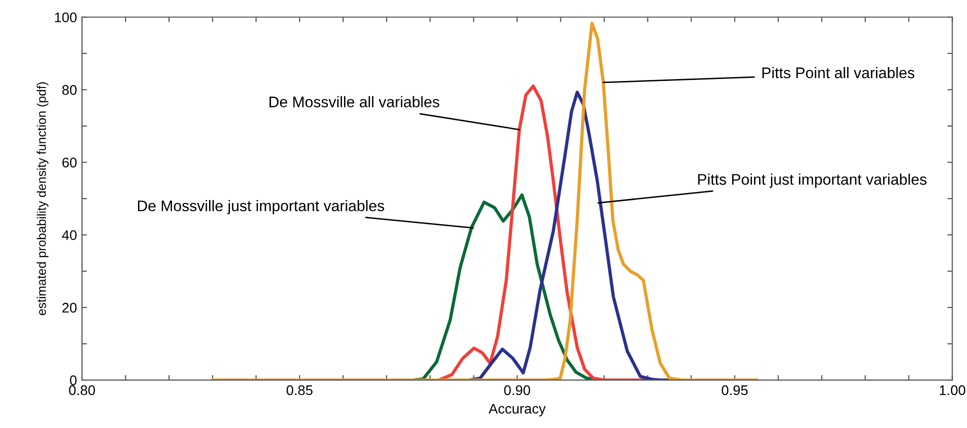 The width and height of the screenshot is (967, 428). Describe the element at coordinates (735, 390) in the screenshot. I see `x-tick-label: 0.95` at that location.